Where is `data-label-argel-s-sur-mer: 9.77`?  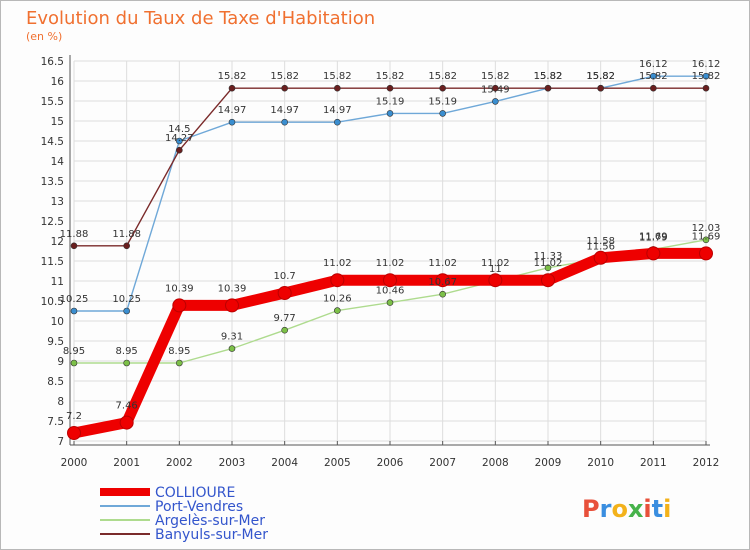
data-label-argel-s-sur-mer: 9.77 is located at coordinates (285, 318).